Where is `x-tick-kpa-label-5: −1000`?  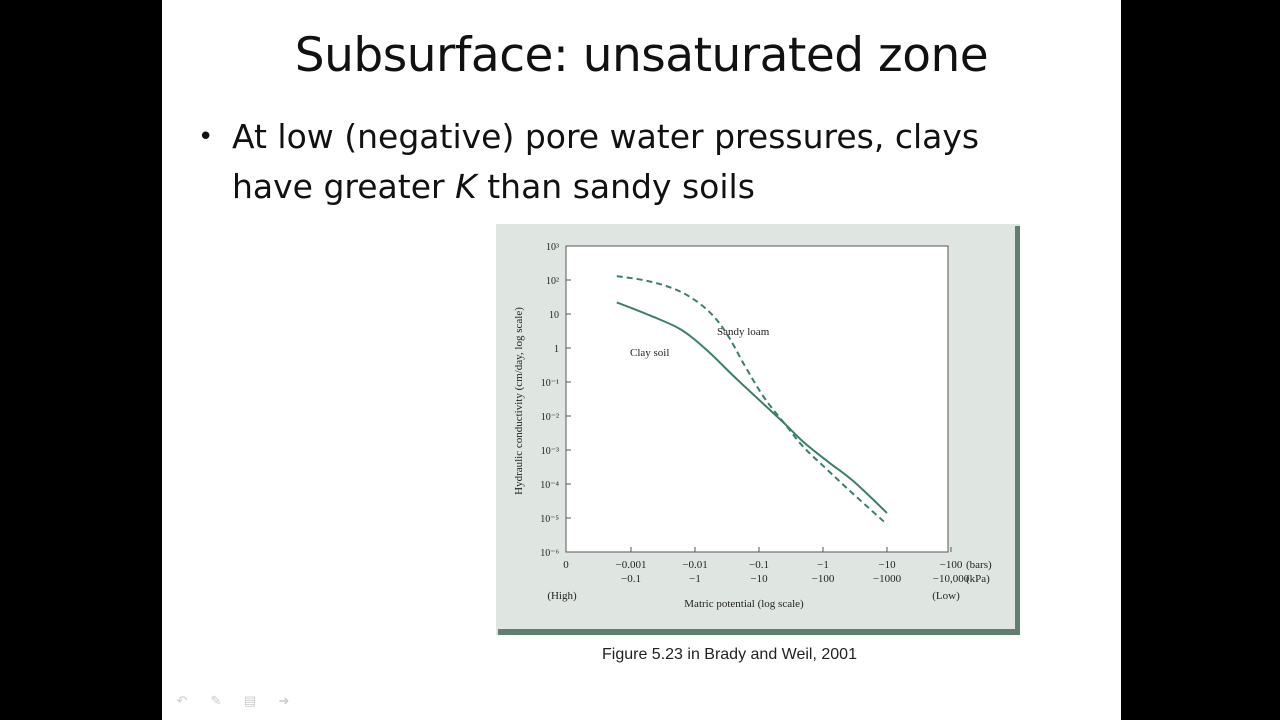
x-tick-kpa-label-5: −1000 is located at coordinates (887, 579).